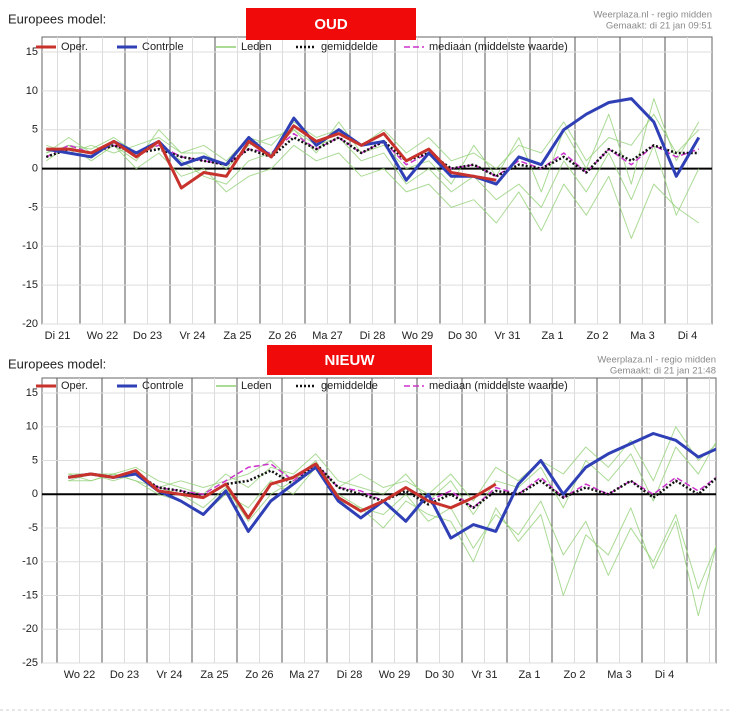 The width and height of the screenshot is (732, 719). I want to click on badge-text: OUD, so click(331, 24).